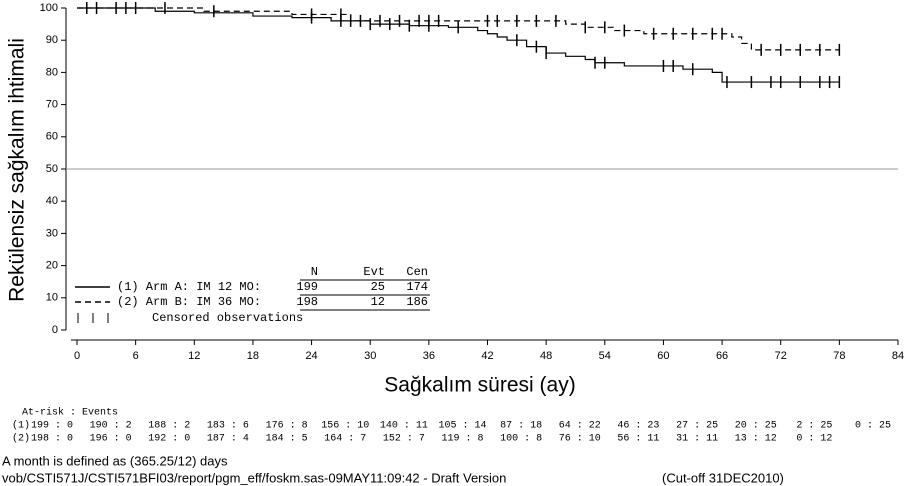  Describe the element at coordinates (417, 302) in the screenshot. I see `legend-count: 186` at that location.